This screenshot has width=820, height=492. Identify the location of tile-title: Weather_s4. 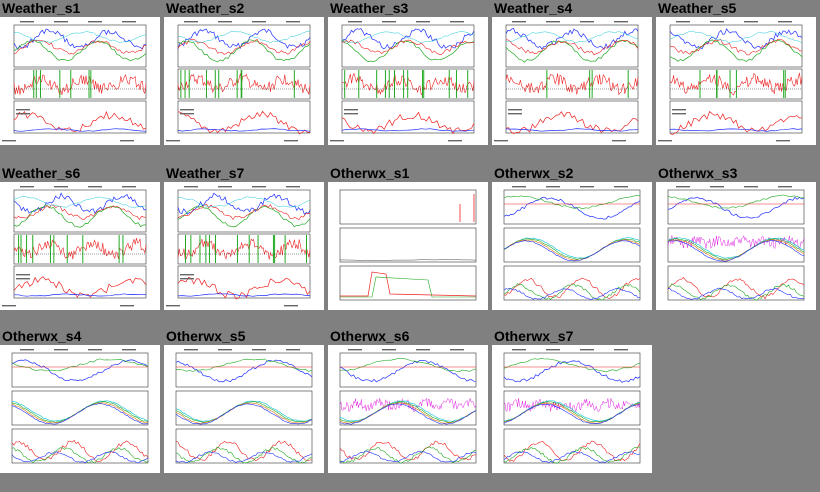
(533, 8).